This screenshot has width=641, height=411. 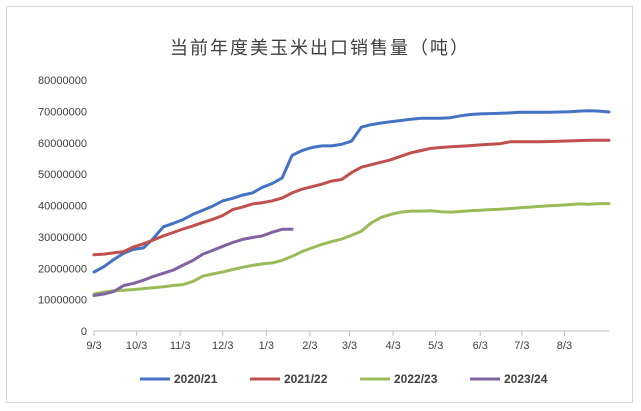 What do you see at coordinates (62, 301) in the screenshot?
I see `y-tick-label: 10000000` at bounding box center [62, 301].